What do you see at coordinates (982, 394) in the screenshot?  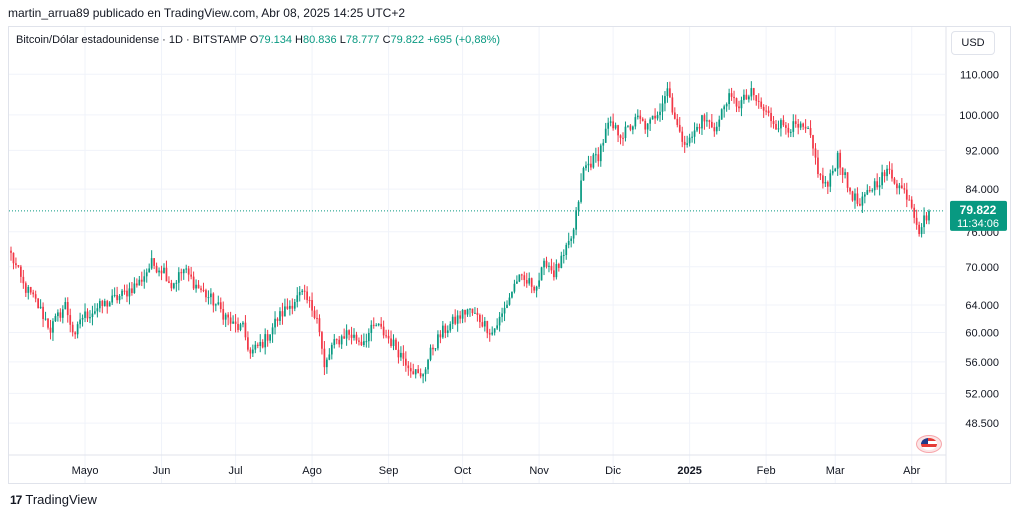 I see `y-tick-label: 52.000` at bounding box center [982, 394].